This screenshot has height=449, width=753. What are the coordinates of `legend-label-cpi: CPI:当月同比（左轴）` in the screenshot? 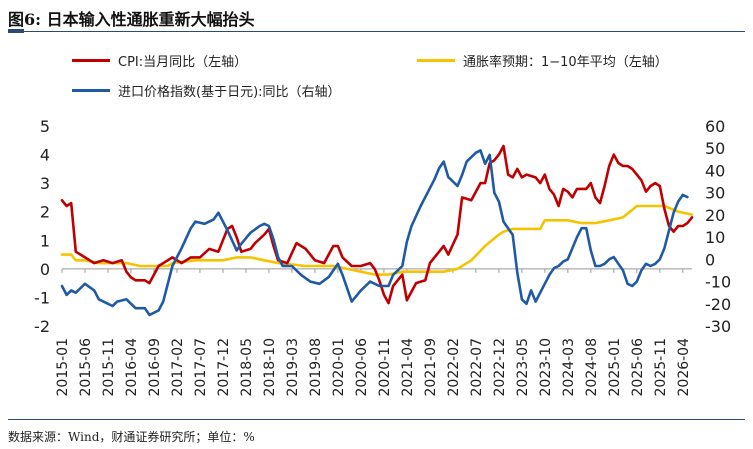 It's located at (183, 62).